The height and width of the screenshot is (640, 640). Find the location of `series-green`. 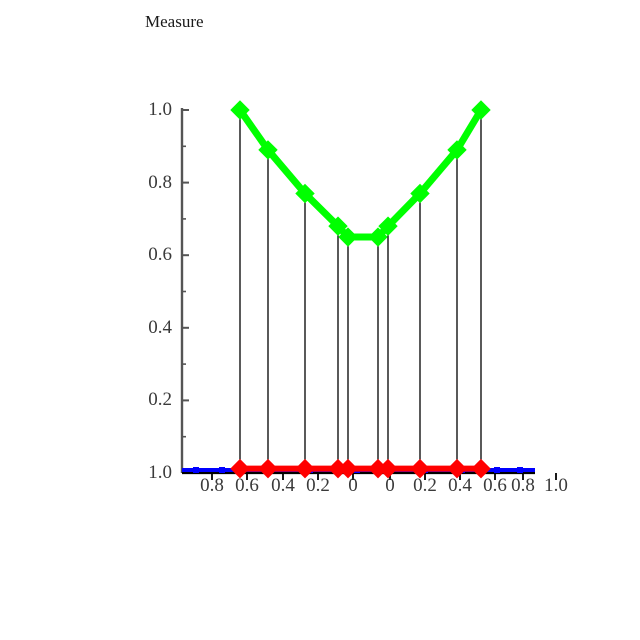

series-green is located at coordinates (360, 173).